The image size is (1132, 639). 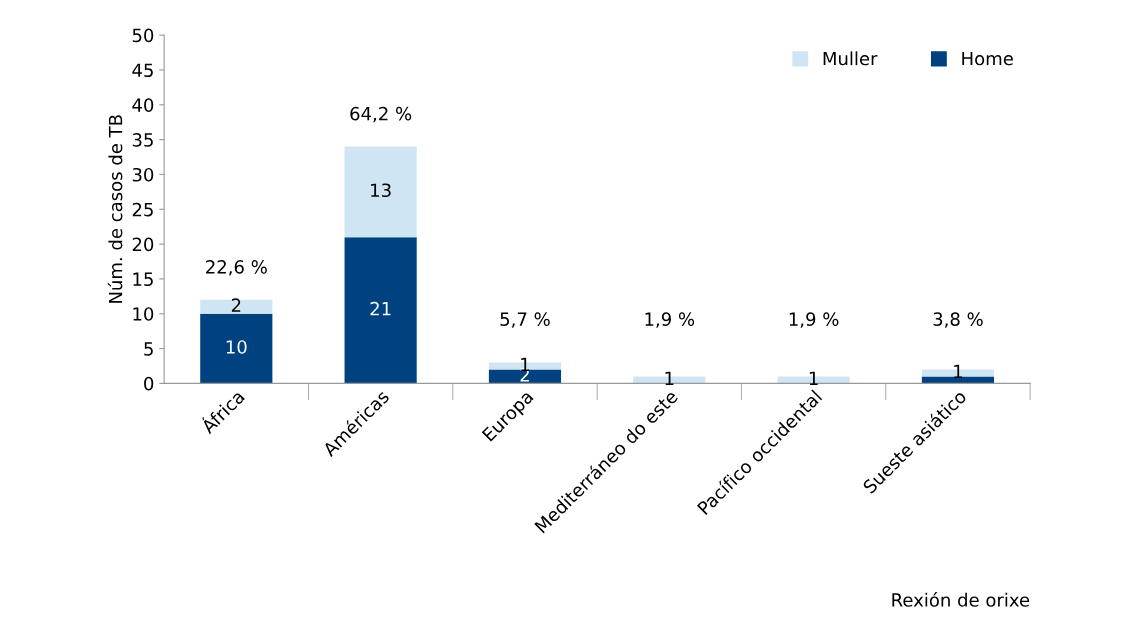 I want to click on annotation: 3,8 %, so click(x=958, y=320).